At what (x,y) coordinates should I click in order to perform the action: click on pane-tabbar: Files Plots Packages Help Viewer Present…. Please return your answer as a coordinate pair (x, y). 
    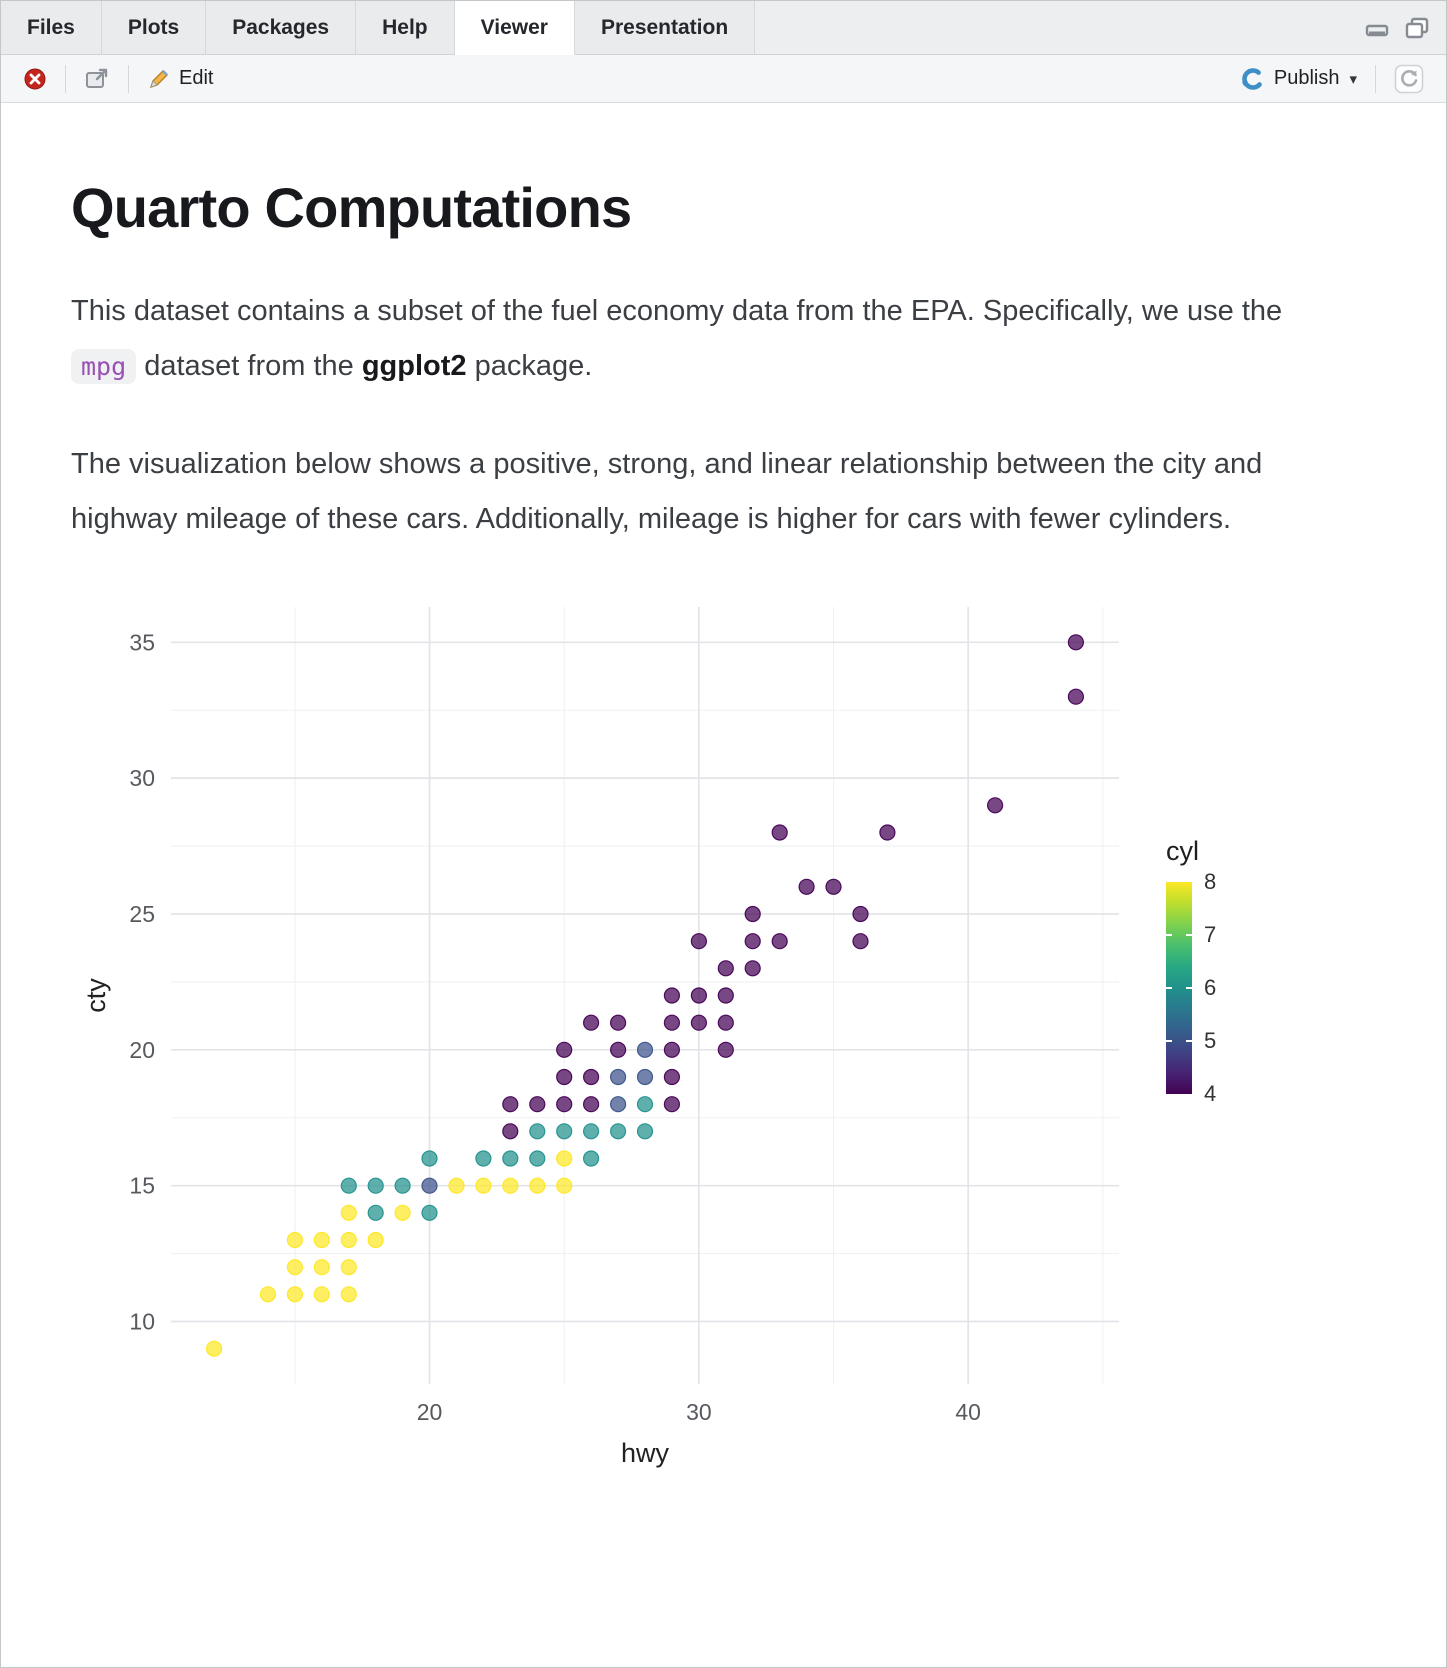
    Looking at the image, I should click on (723, 28).